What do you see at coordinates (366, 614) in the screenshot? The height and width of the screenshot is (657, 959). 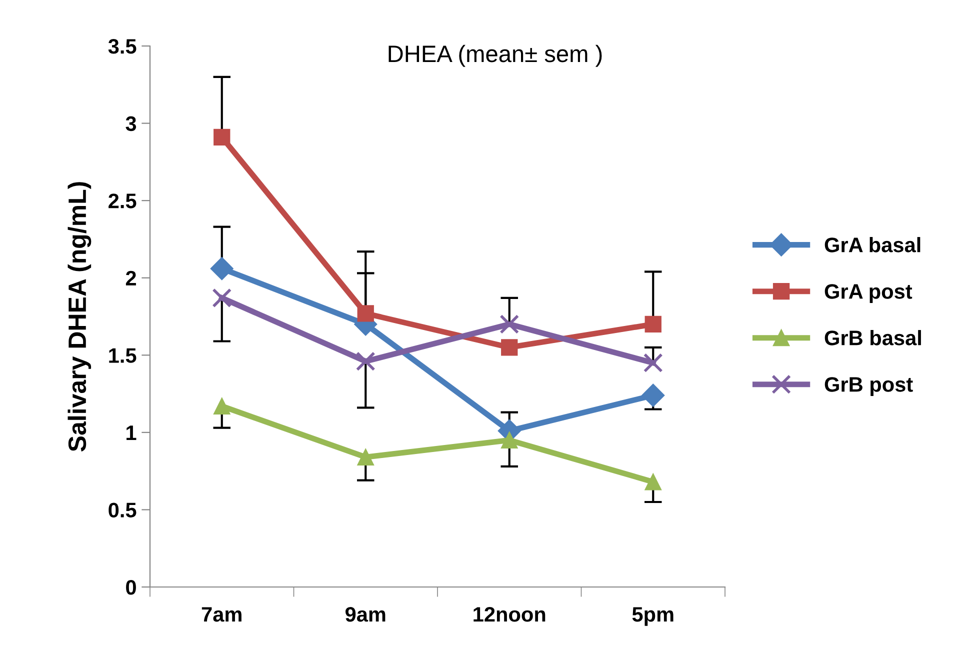 I see `x-tick-label: 9am` at bounding box center [366, 614].